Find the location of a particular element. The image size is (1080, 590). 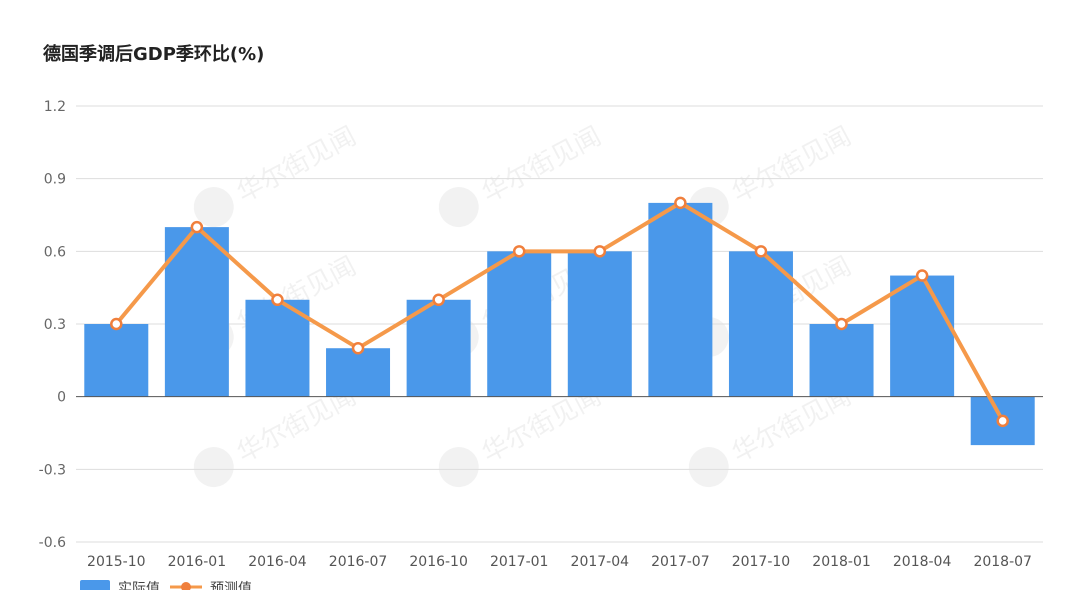

y-tick-label: -0.3 is located at coordinates (52, 470).